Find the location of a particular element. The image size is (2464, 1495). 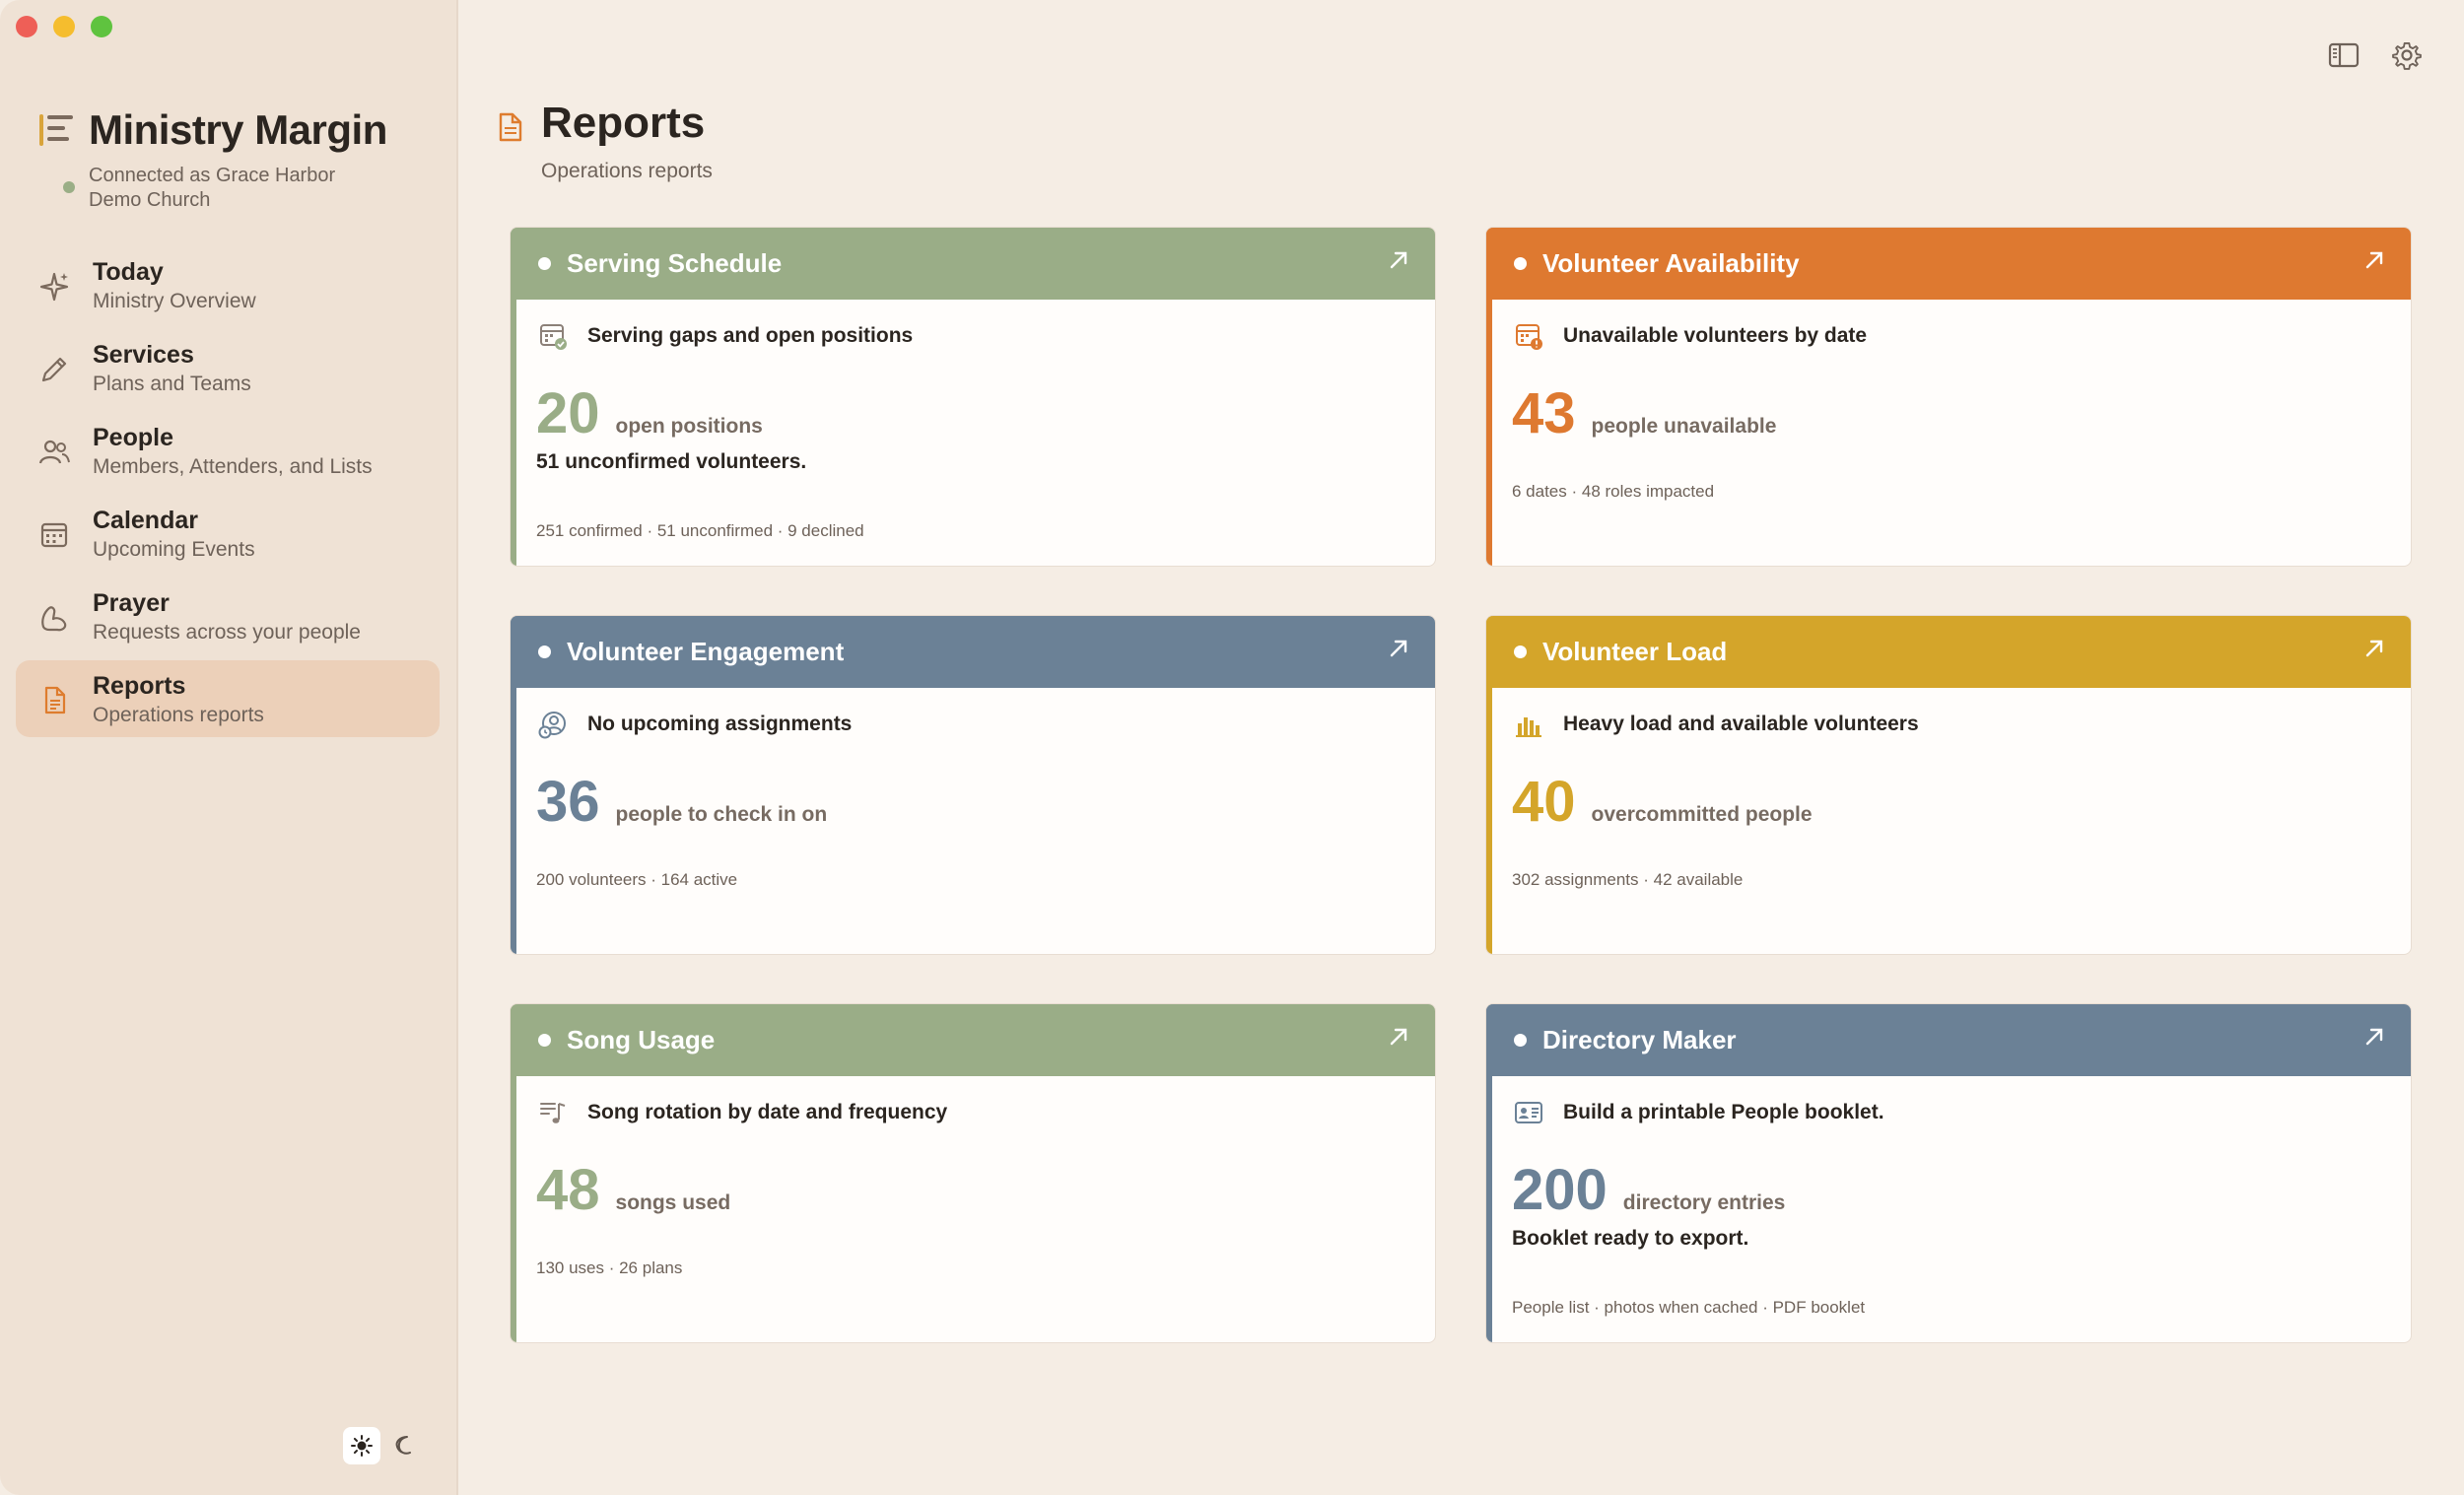

toggle-sidebar-button is located at coordinates (2343, 55).